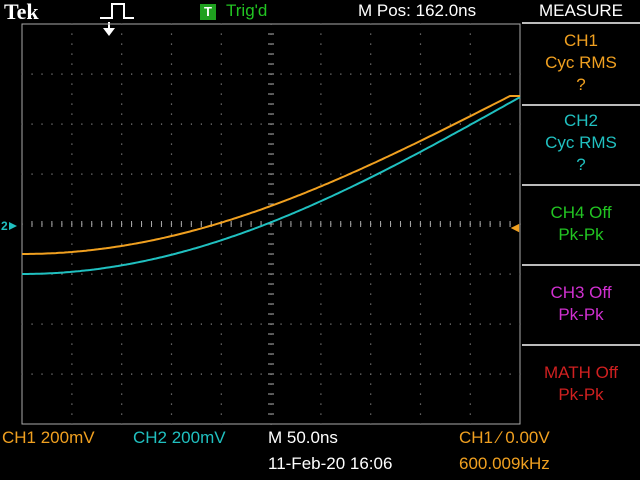 Image resolution: width=640 pixels, height=480 pixels. I want to click on menu-line: Cyc RMS, so click(581, 62).